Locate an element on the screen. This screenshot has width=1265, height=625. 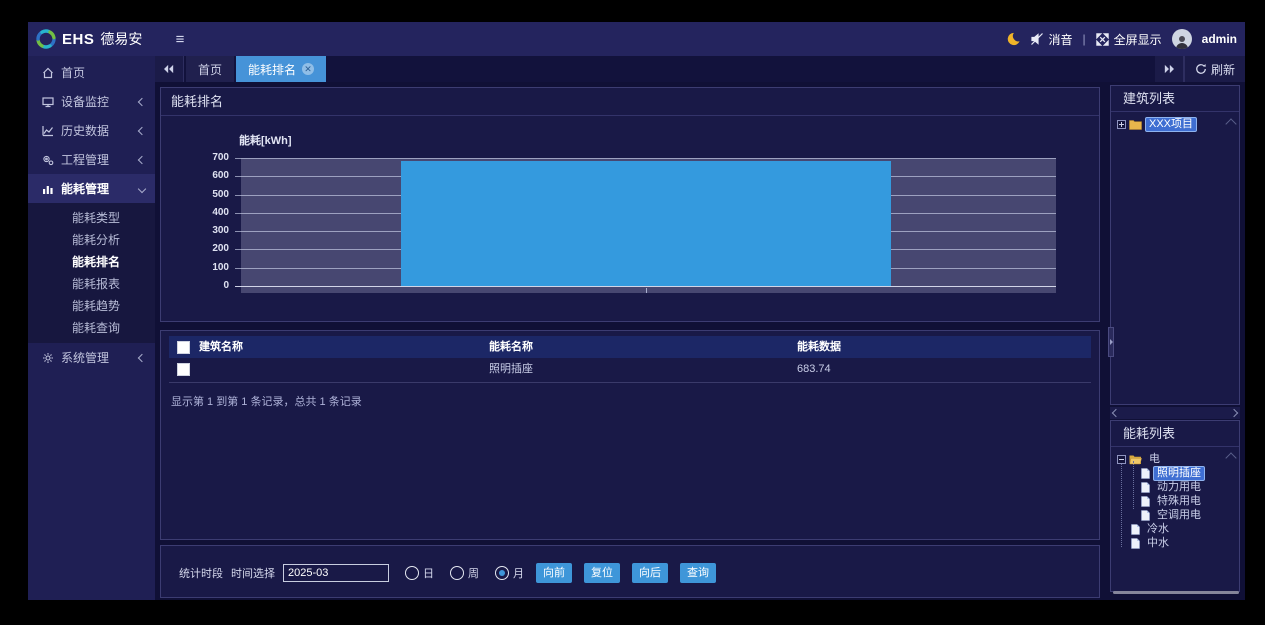
tabs-scroll-right-button is located at coordinates (1169, 69).